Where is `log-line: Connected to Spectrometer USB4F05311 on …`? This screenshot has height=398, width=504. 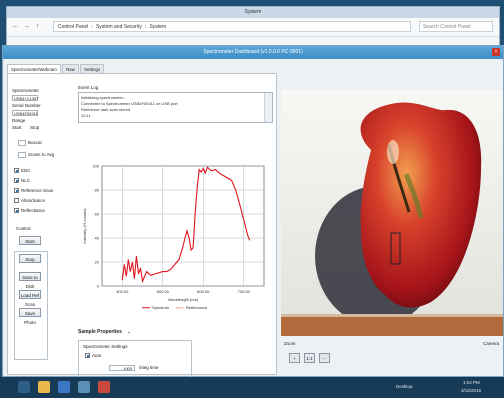 log-line: Connected to Spectrometer USB4F05311 on … is located at coordinates (129, 103).